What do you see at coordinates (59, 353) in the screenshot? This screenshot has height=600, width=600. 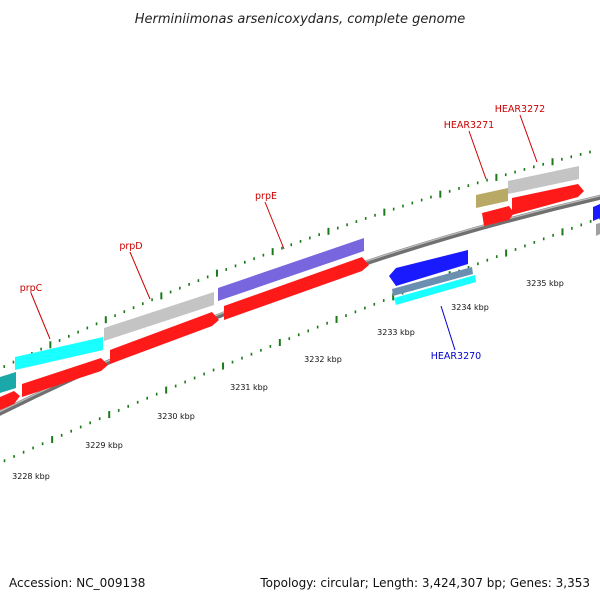 I see `gene-prpC` at bounding box center [59, 353].